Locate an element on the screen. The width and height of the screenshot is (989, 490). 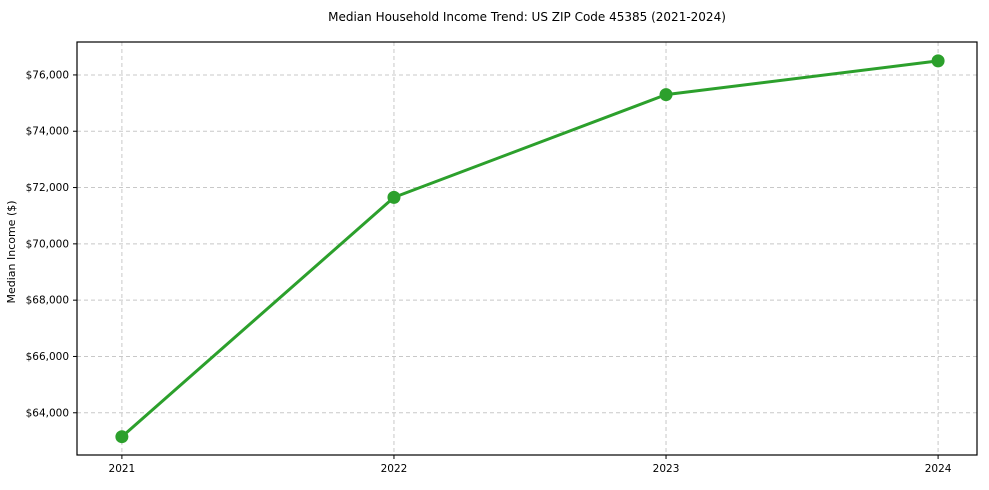
y-tick-label: $70,000 is located at coordinates (47, 244).